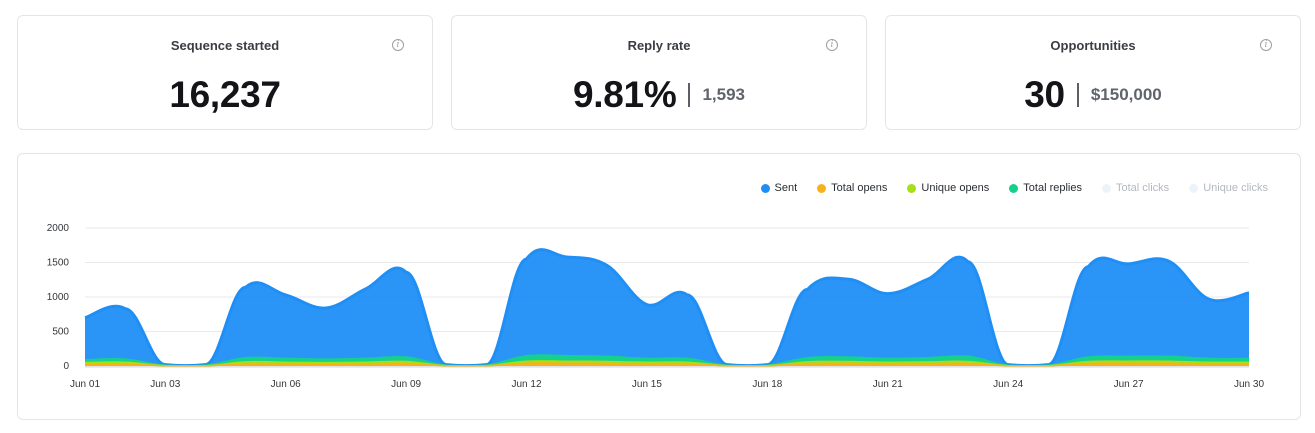 Image resolution: width=1315 pixels, height=433 pixels. I want to click on legend-label: Total clicks, so click(1143, 188).